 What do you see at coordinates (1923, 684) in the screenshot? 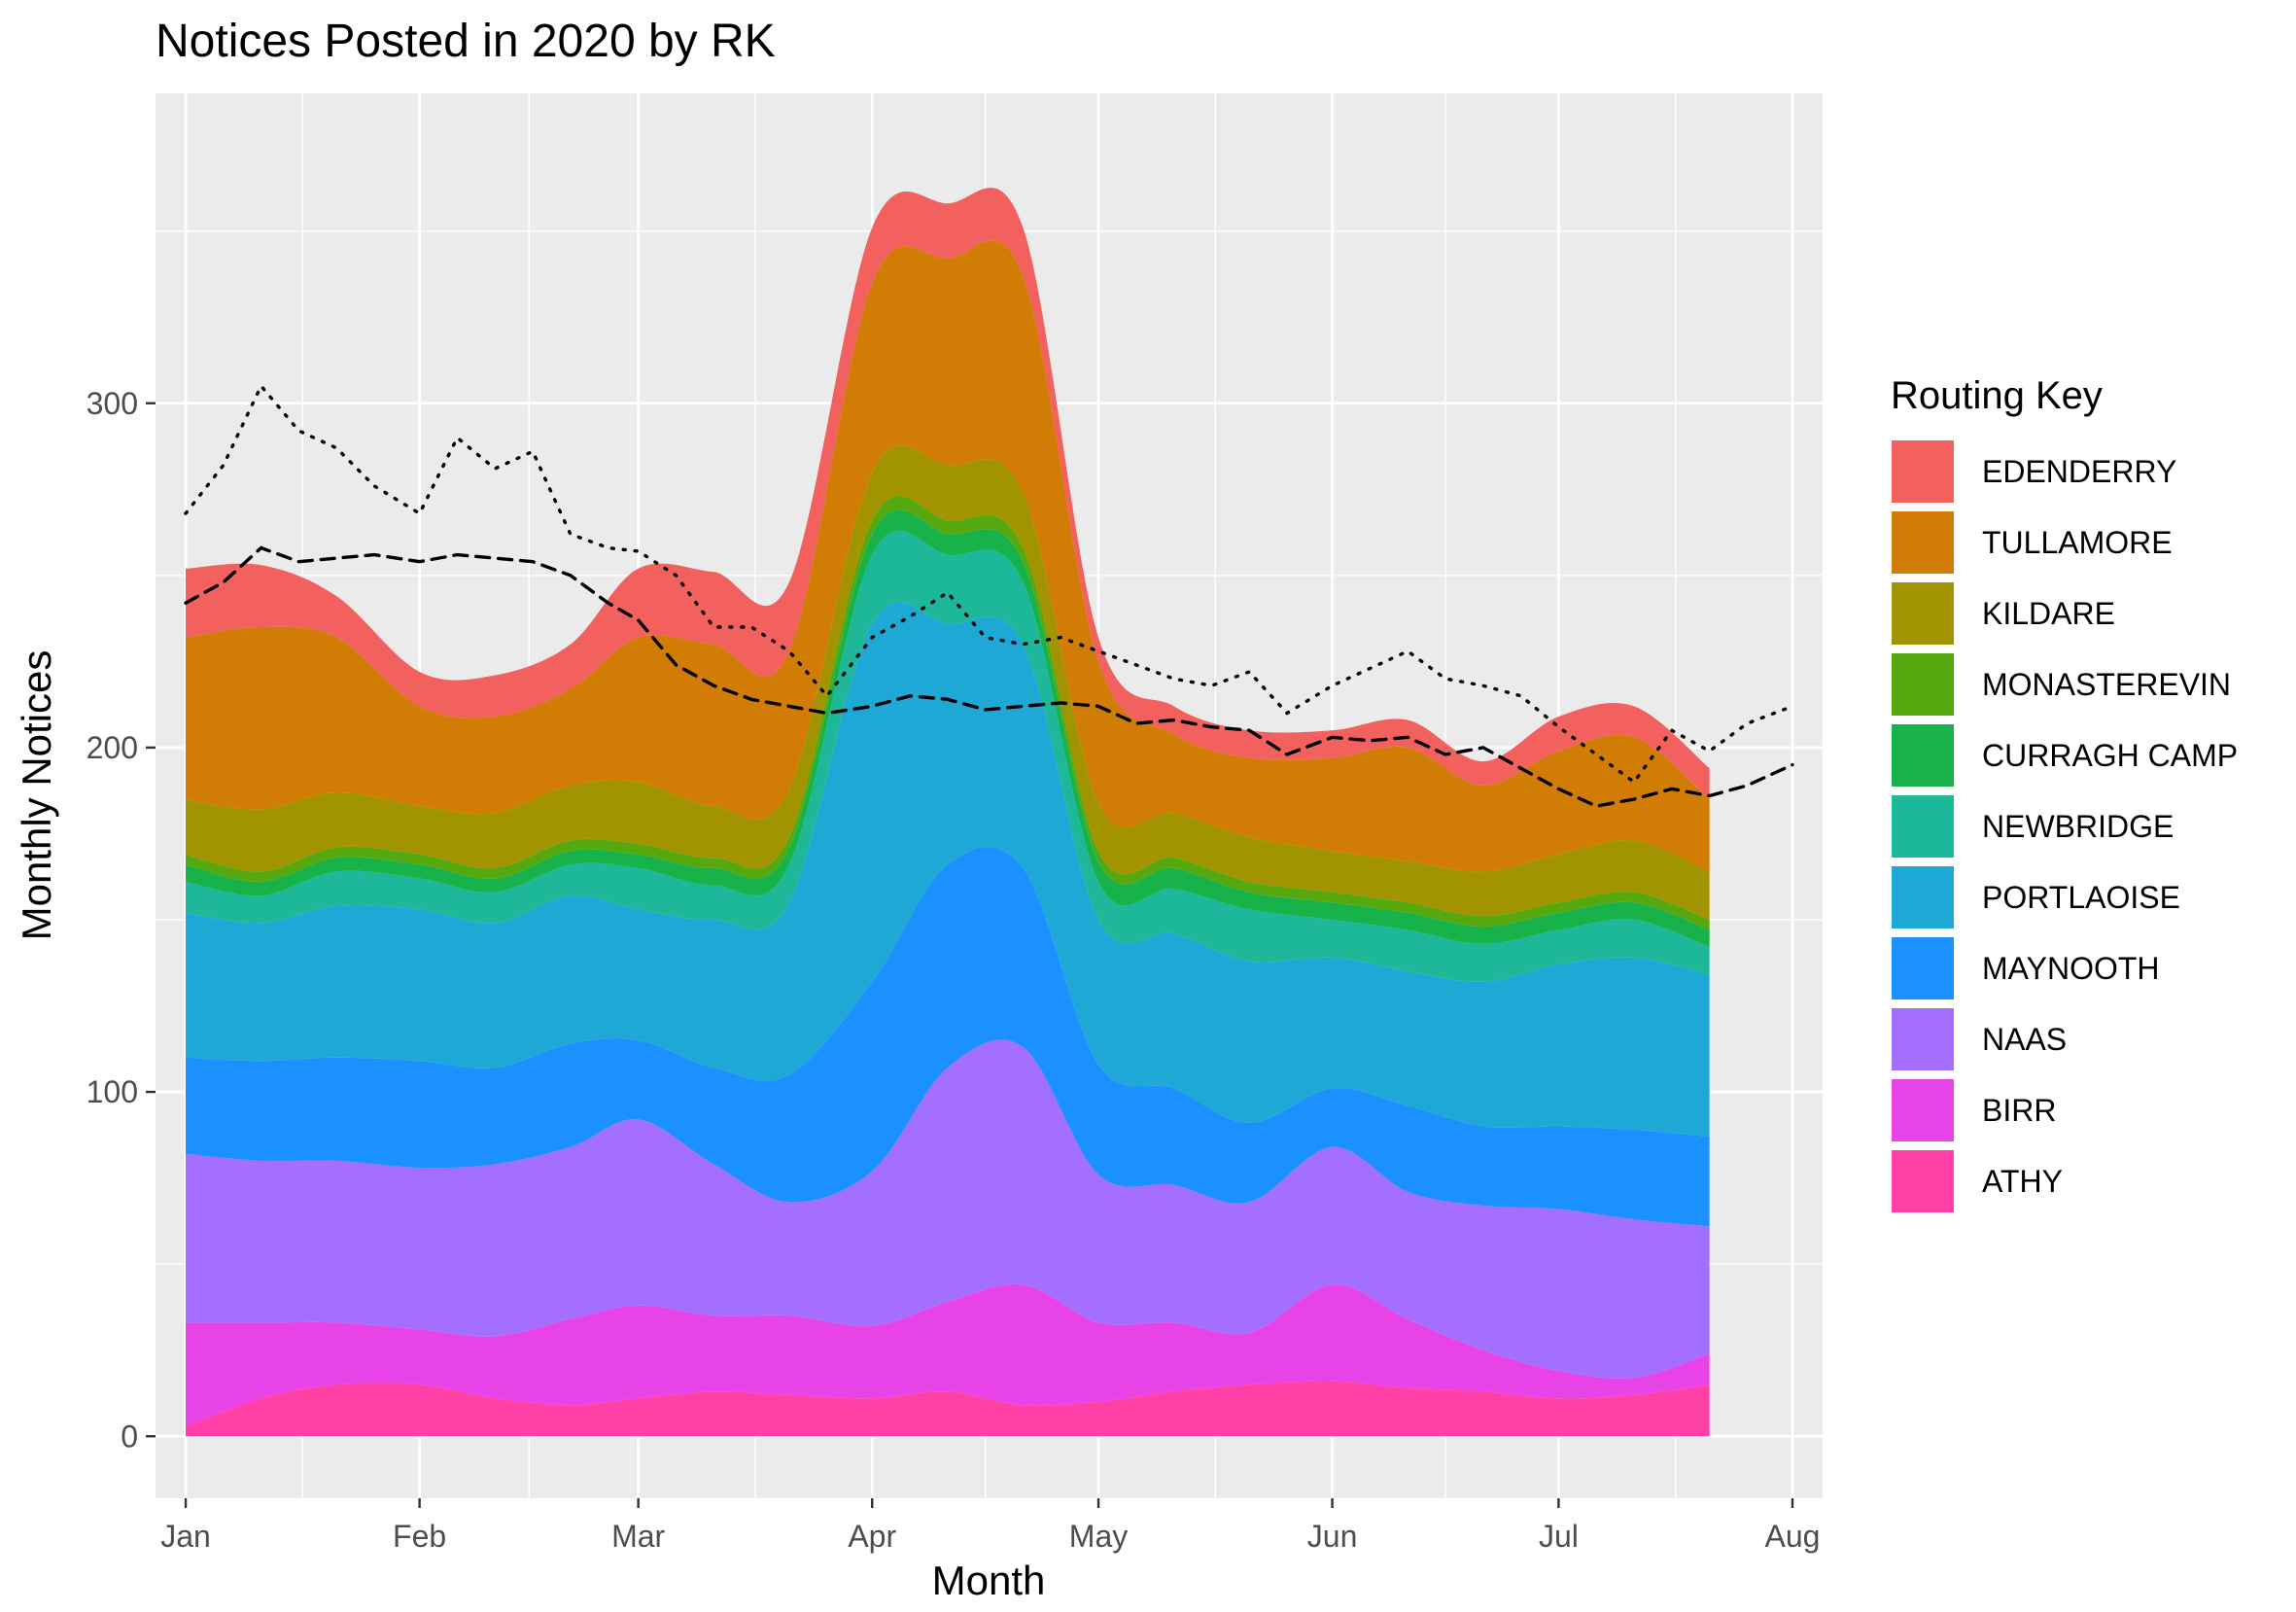
I see `legend-swatch-monasterevin` at bounding box center [1923, 684].